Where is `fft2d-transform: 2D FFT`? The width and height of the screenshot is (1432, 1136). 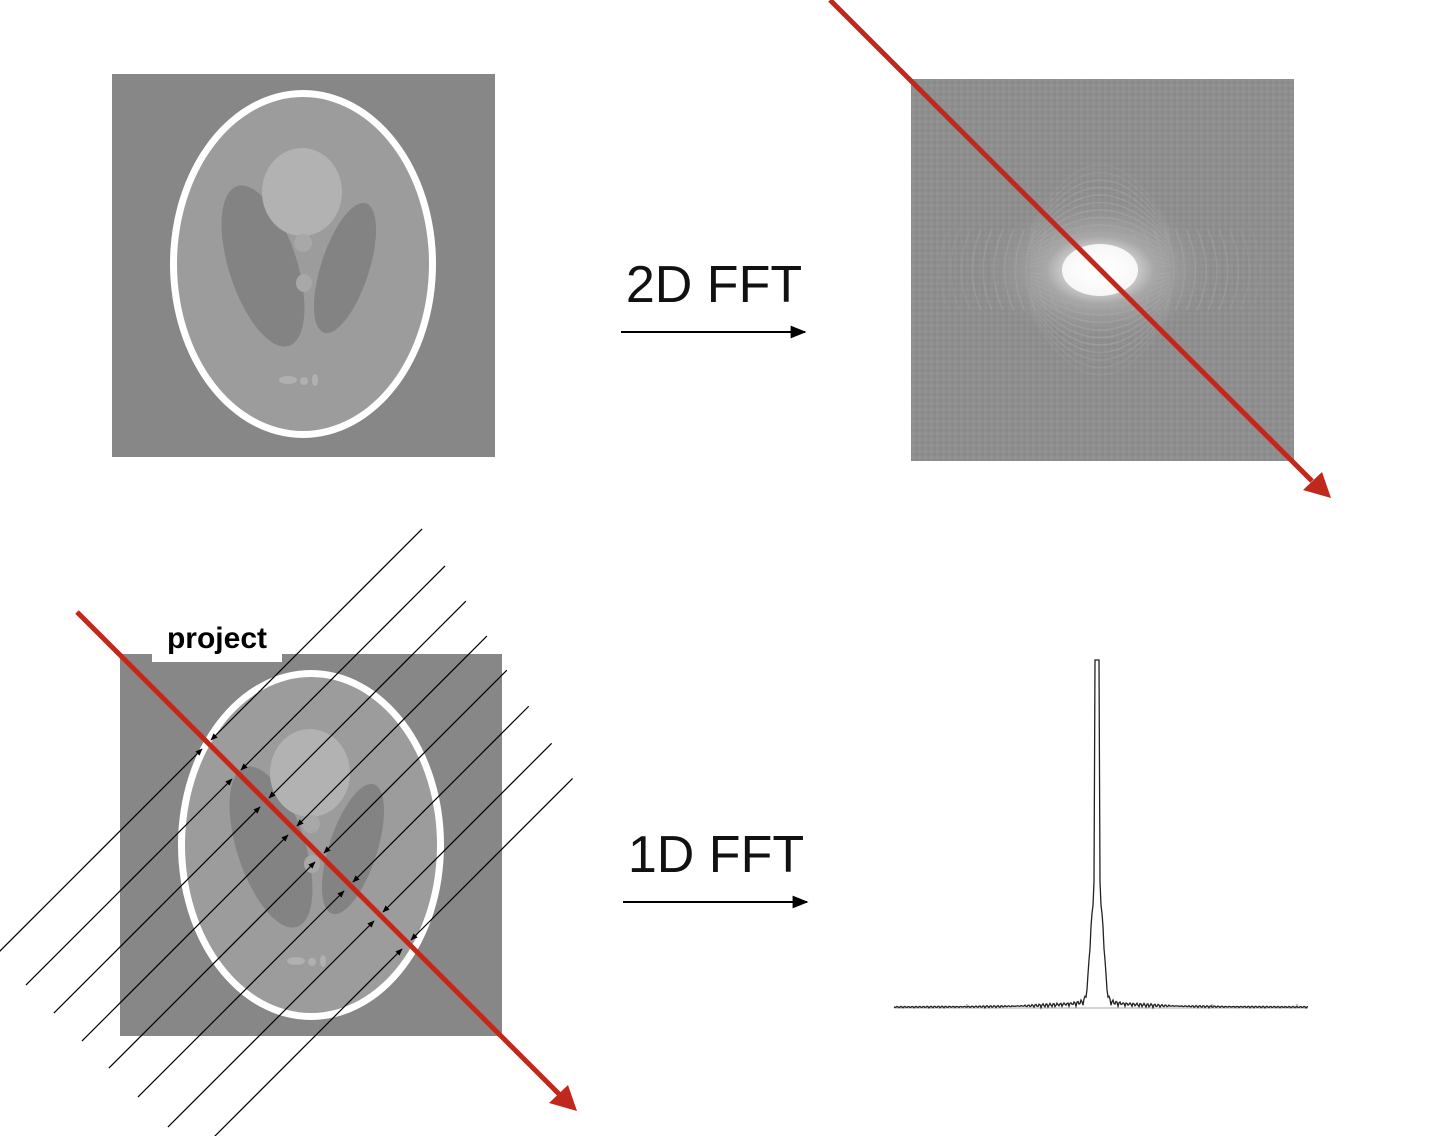
fft2d-transform: 2D FFT is located at coordinates (714, 297).